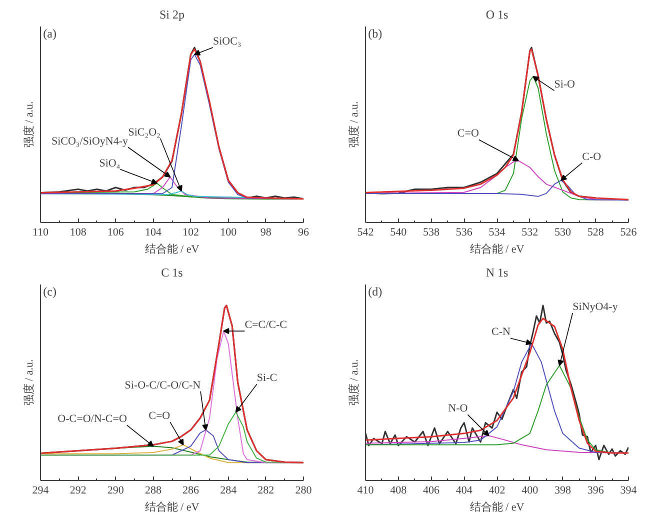  I want to click on chart-title: Si 2p, so click(172, 15).